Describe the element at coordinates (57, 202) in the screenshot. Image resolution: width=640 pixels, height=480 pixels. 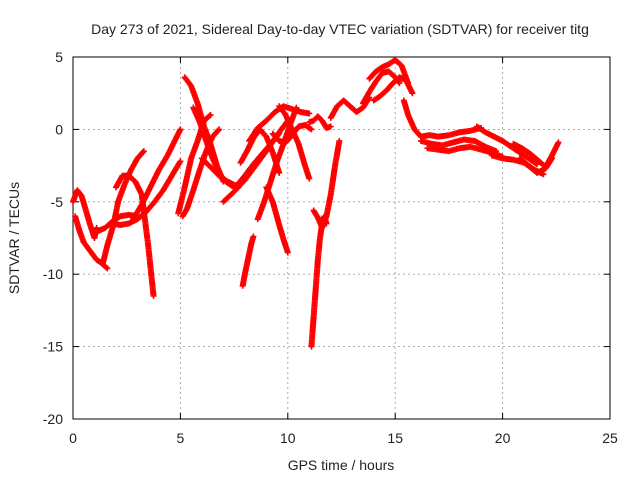
I see `y-tick-label: -5` at that location.